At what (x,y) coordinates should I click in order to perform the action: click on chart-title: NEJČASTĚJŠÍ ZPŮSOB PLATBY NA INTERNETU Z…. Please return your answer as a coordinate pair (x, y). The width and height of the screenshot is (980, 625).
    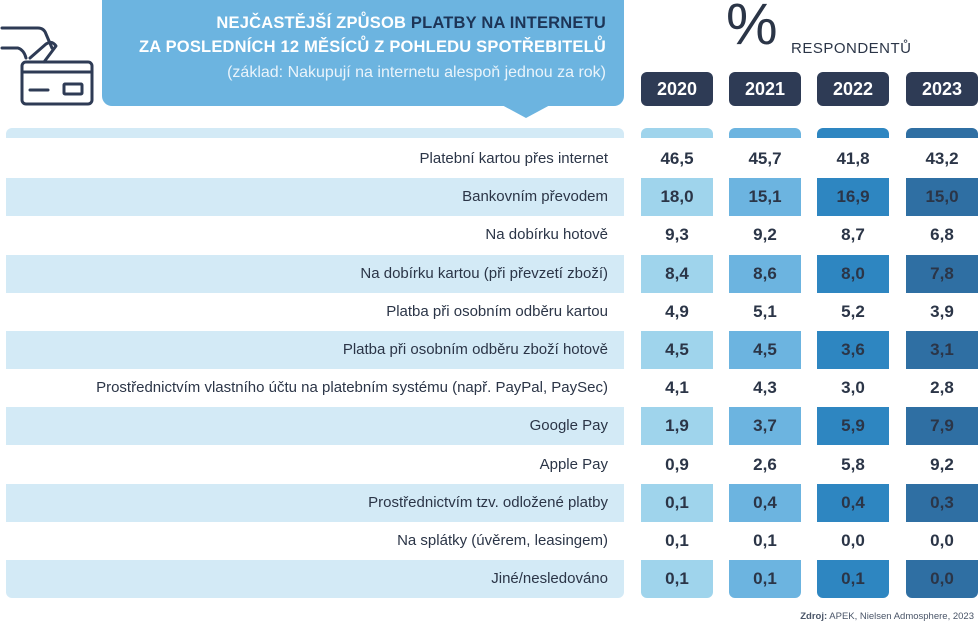
    Looking at the image, I should click on (363, 53).